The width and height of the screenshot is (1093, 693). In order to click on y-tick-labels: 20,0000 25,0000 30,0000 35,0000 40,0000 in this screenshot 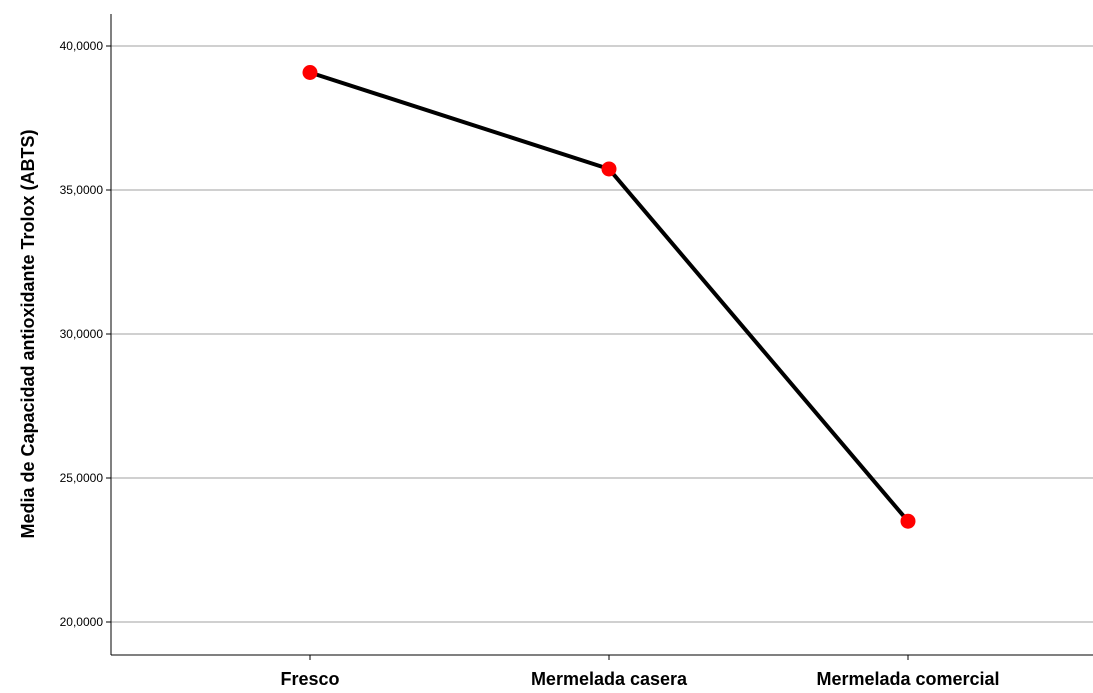, I will do `click(82, 334)`.